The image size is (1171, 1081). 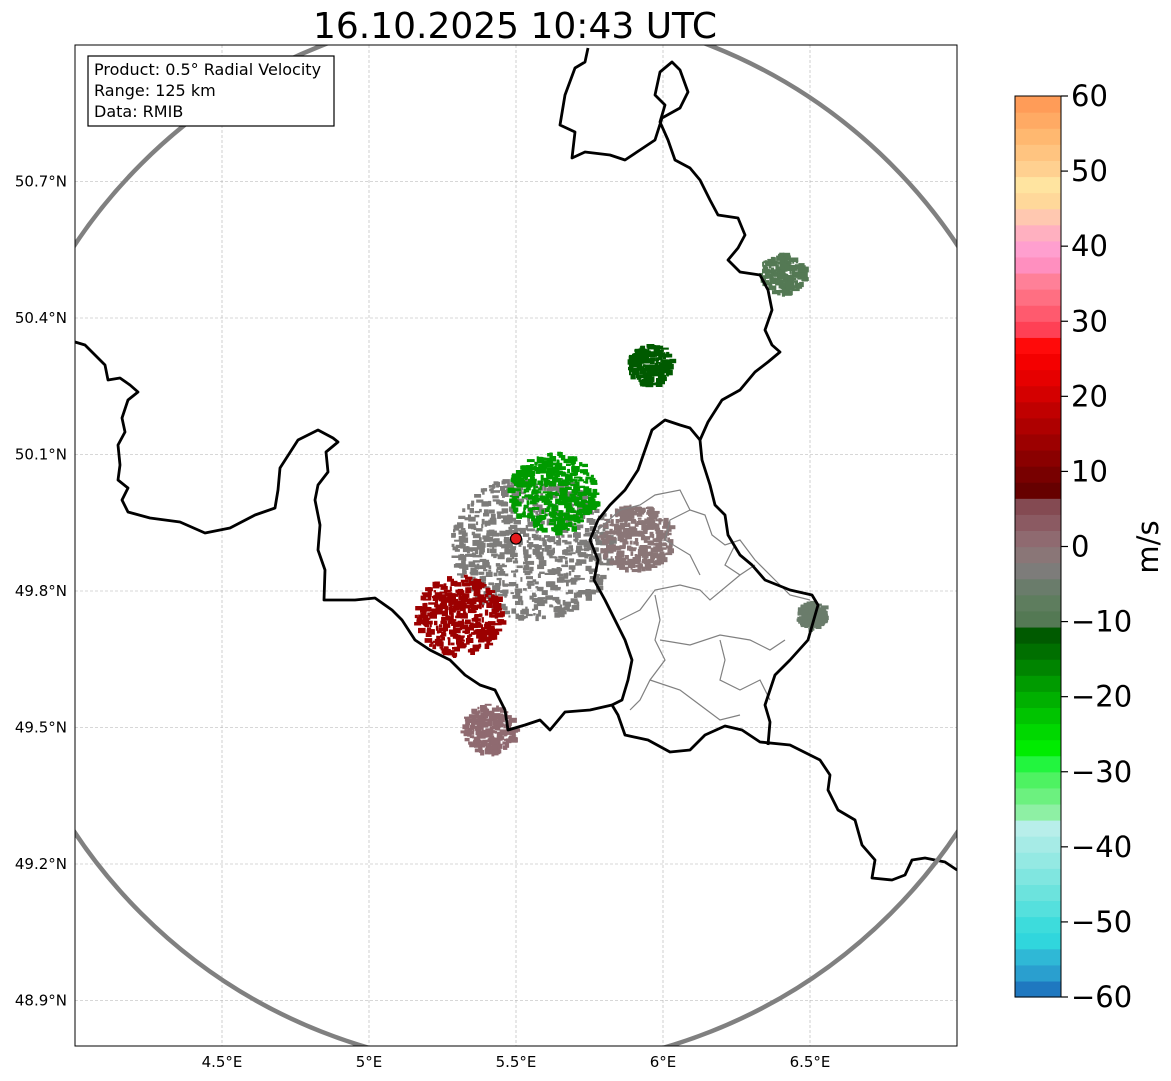 I want to click on y-tick-label: 49.8°N, so click(x=41, y=591).